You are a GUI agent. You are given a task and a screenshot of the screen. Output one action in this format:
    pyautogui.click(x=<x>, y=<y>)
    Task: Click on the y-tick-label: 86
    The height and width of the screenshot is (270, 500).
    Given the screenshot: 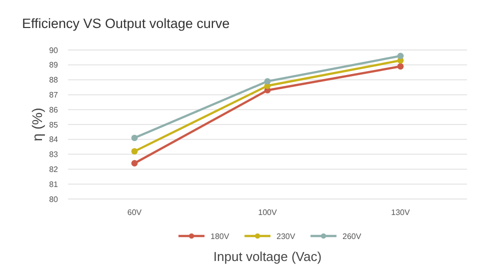 What is the action you would take?
    pyautogui.click(x=54, y=109)
    